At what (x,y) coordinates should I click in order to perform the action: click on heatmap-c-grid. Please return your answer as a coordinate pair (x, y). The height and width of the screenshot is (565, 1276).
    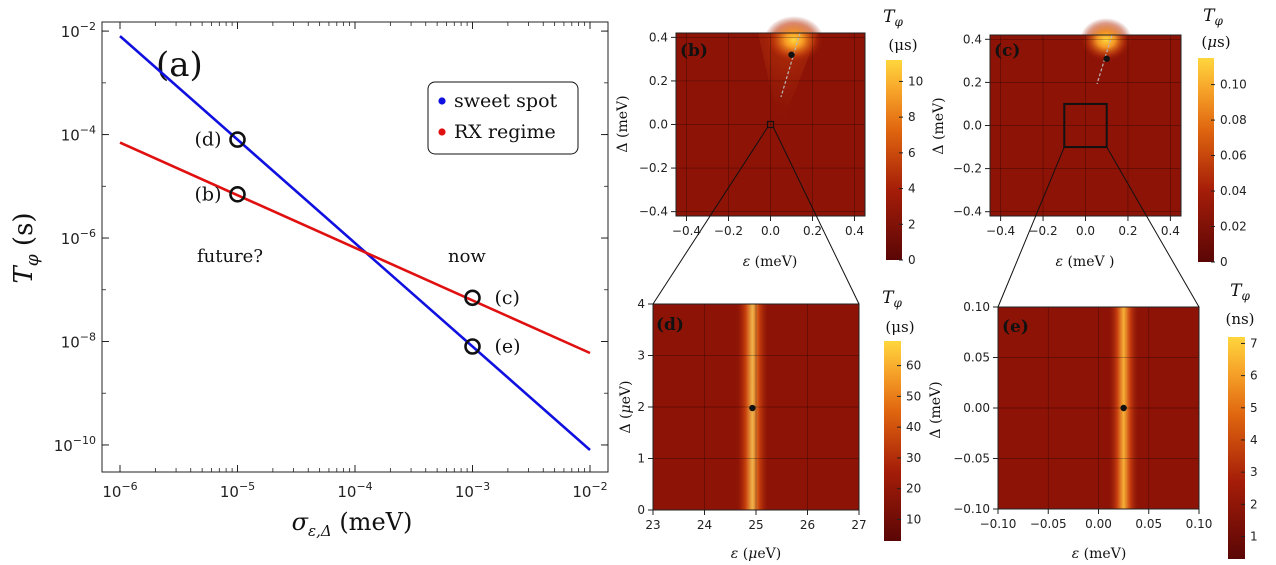
    Looking at the image, I should click on (1085, 125).